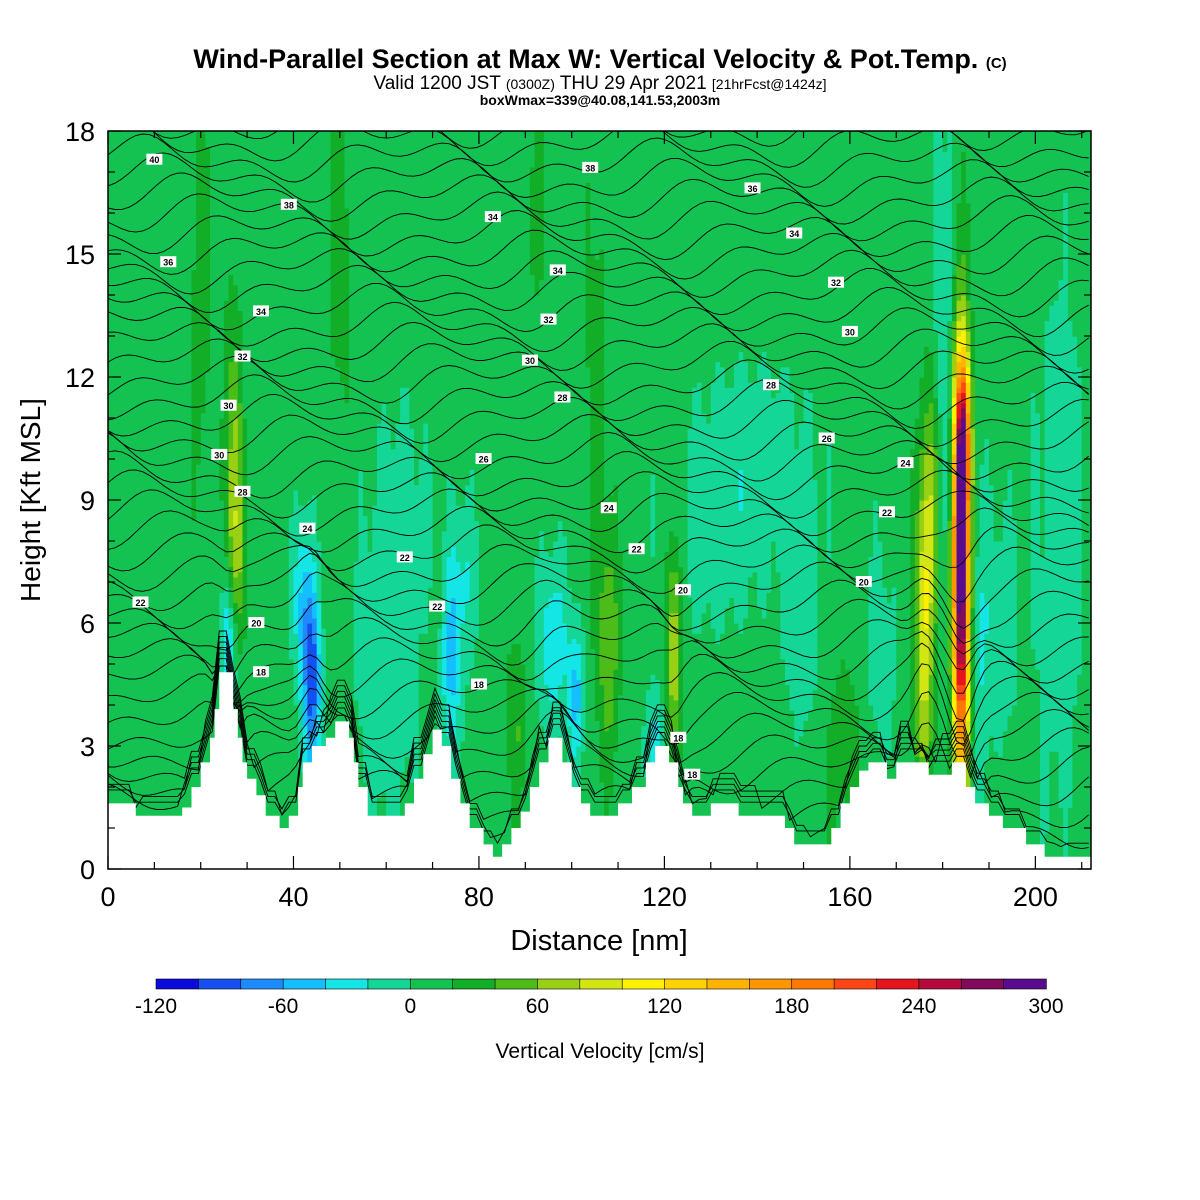 This screenshot has width=1200, height=1200. Describe the element at coordinates (849, 897) in the screenshot. I see `x-tick-label: 160` at that location.